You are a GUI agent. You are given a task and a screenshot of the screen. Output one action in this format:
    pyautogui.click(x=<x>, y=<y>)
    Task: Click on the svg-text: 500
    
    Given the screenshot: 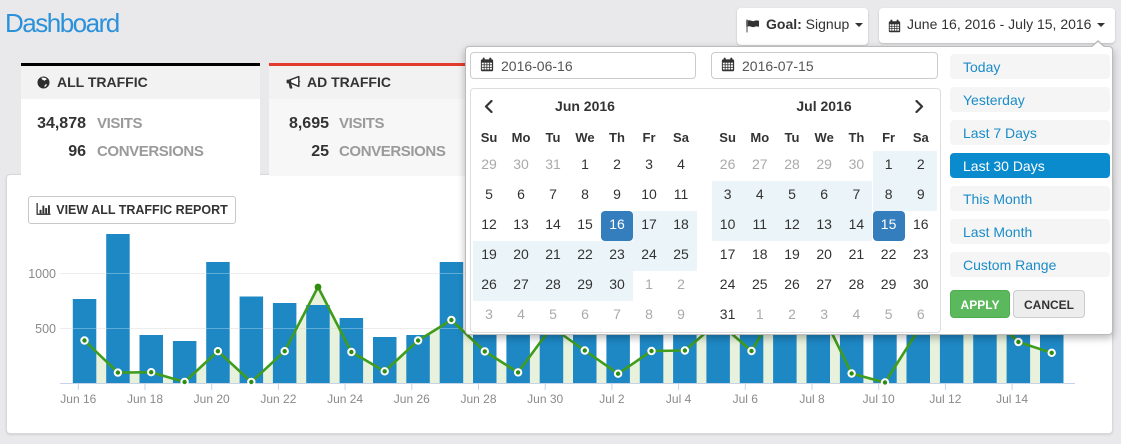 What is the action you would take?
    pyautogui.click(x=45, y=329)
    